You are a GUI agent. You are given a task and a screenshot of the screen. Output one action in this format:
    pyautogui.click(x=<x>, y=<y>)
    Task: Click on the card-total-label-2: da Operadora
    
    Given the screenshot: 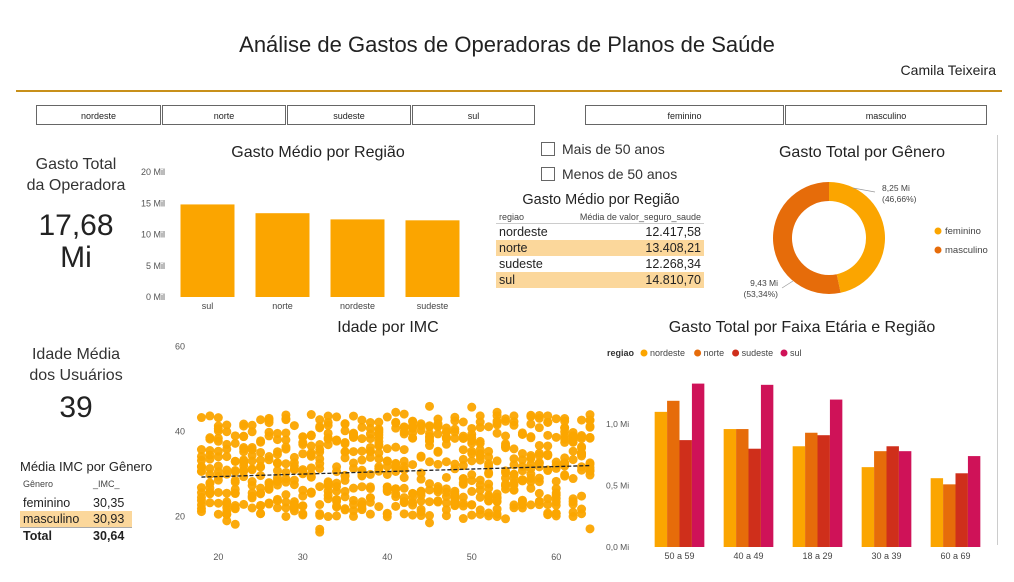 What is the action you would take?
    pyautogui.click(x=76, y=185)
    